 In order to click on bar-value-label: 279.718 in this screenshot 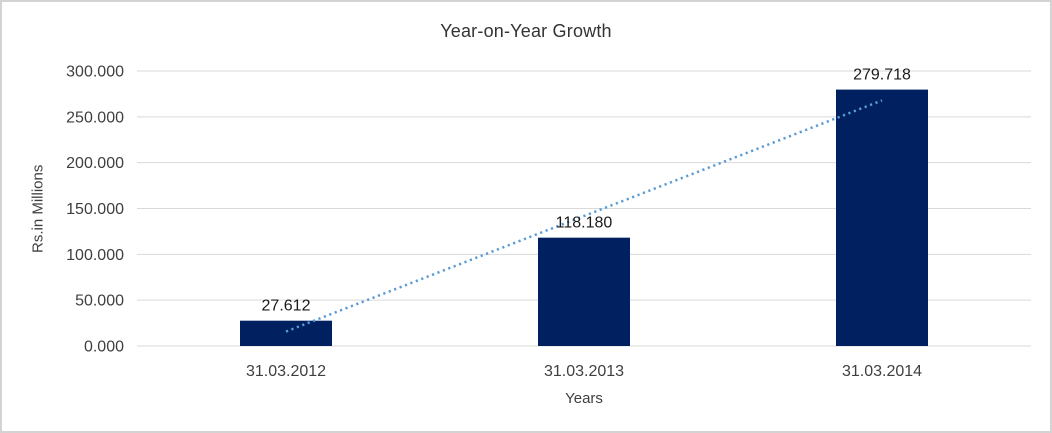, I will do `click(882, 75)`.